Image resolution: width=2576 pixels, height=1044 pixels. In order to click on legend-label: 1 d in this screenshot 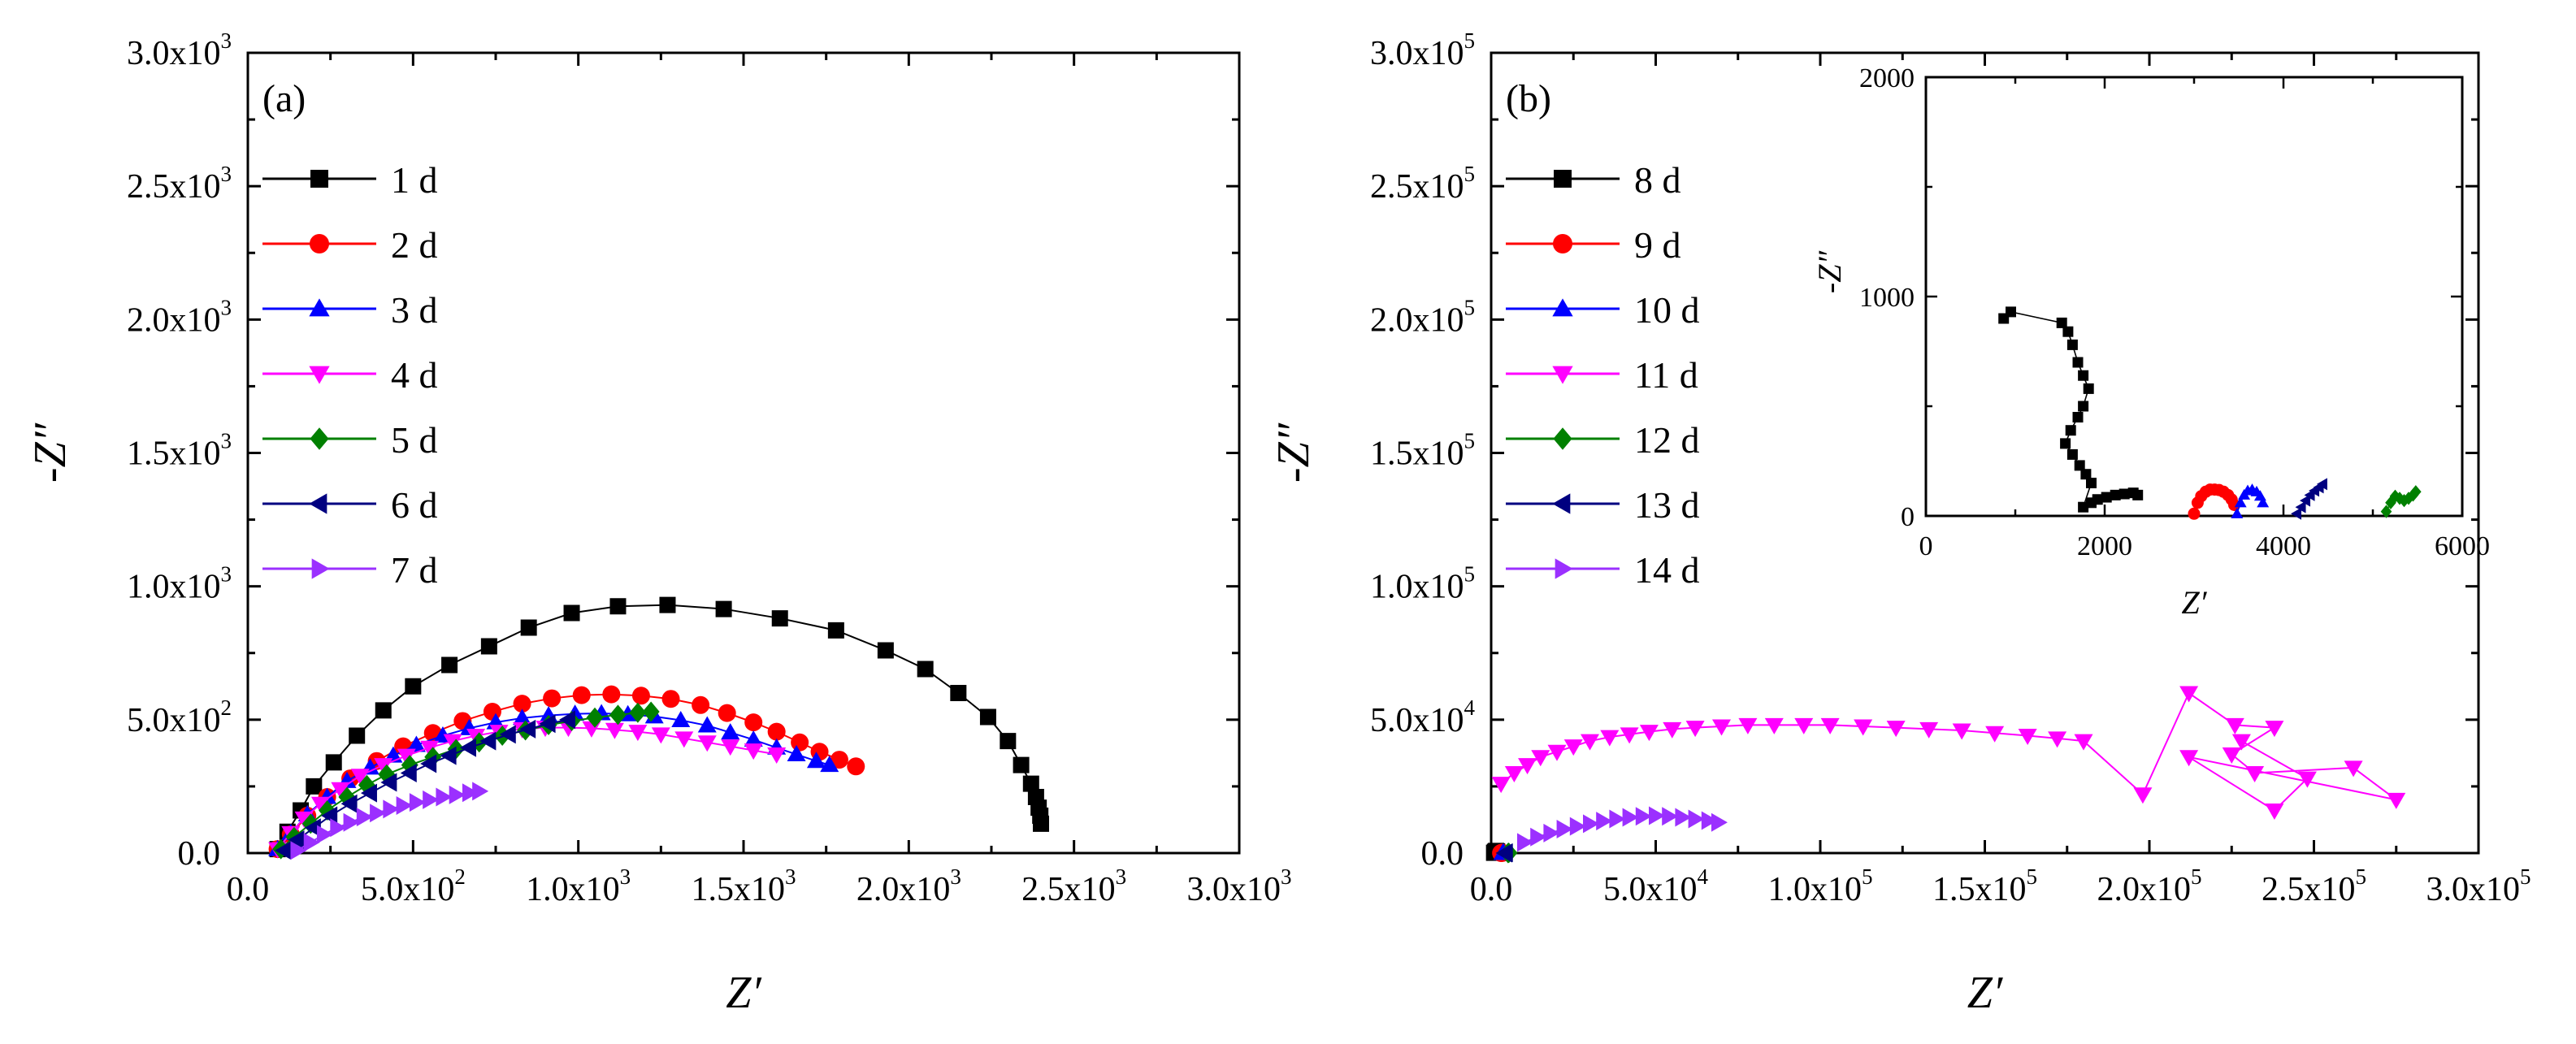, I will do `click(415, 180)`.